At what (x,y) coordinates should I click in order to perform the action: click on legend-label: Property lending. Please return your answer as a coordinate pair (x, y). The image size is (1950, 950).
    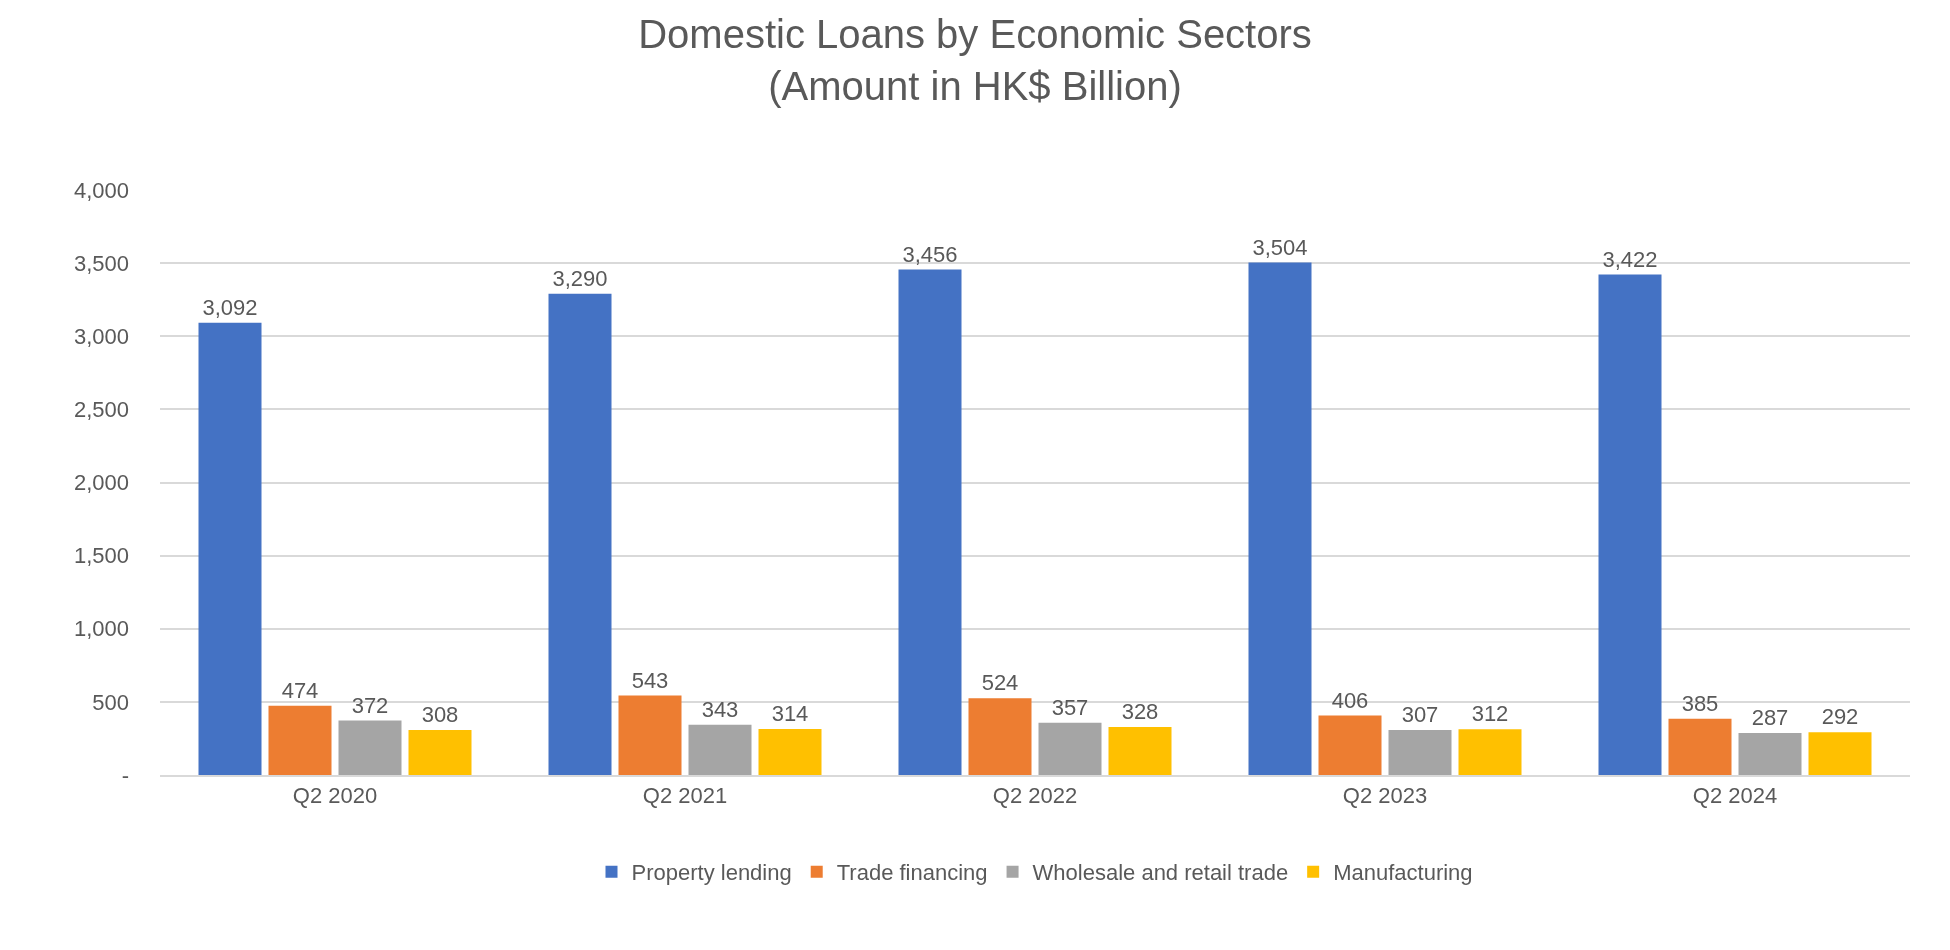
    Looking at the image, I should click on (711, 873).